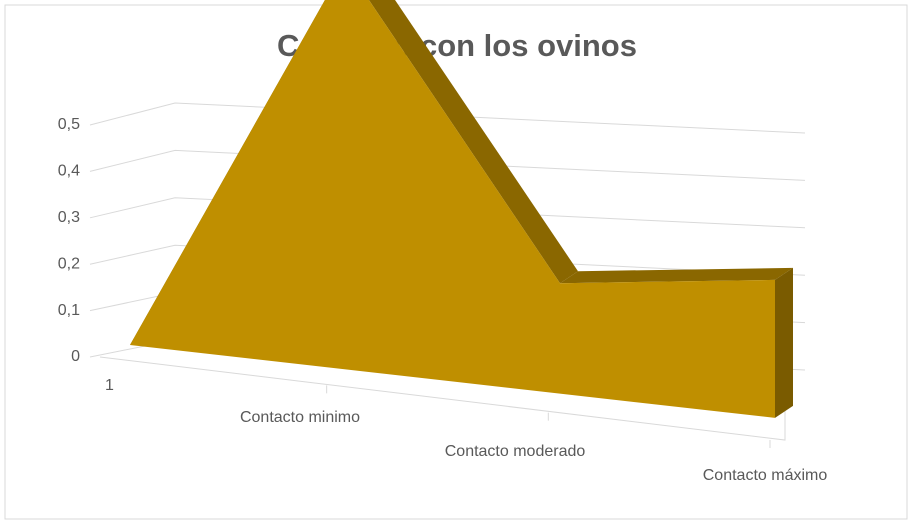 Image resolution: width=913 pixels, height=525 pixels. I want to click on x-tick-label: 1, so click(109, 385).